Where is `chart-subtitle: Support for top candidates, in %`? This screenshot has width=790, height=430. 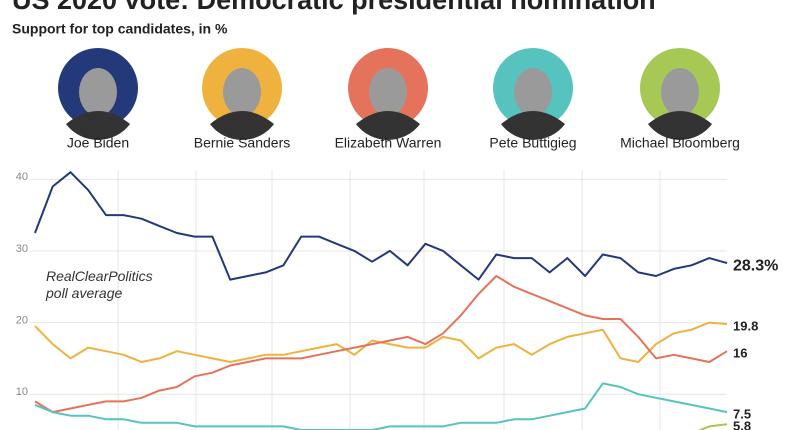 chart-subtitle: Support for top candidates, in % is located at coordinates (120, 29).